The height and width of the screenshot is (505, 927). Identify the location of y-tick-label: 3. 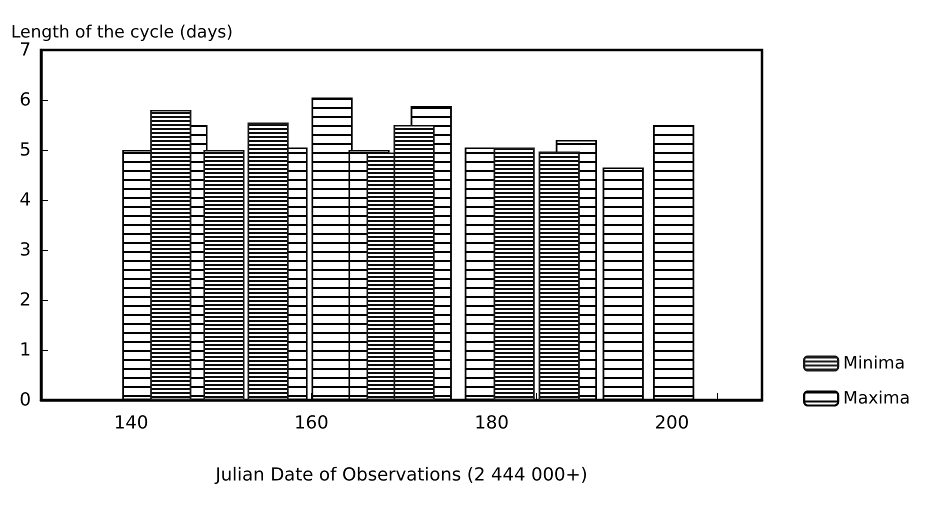
(25, 250).